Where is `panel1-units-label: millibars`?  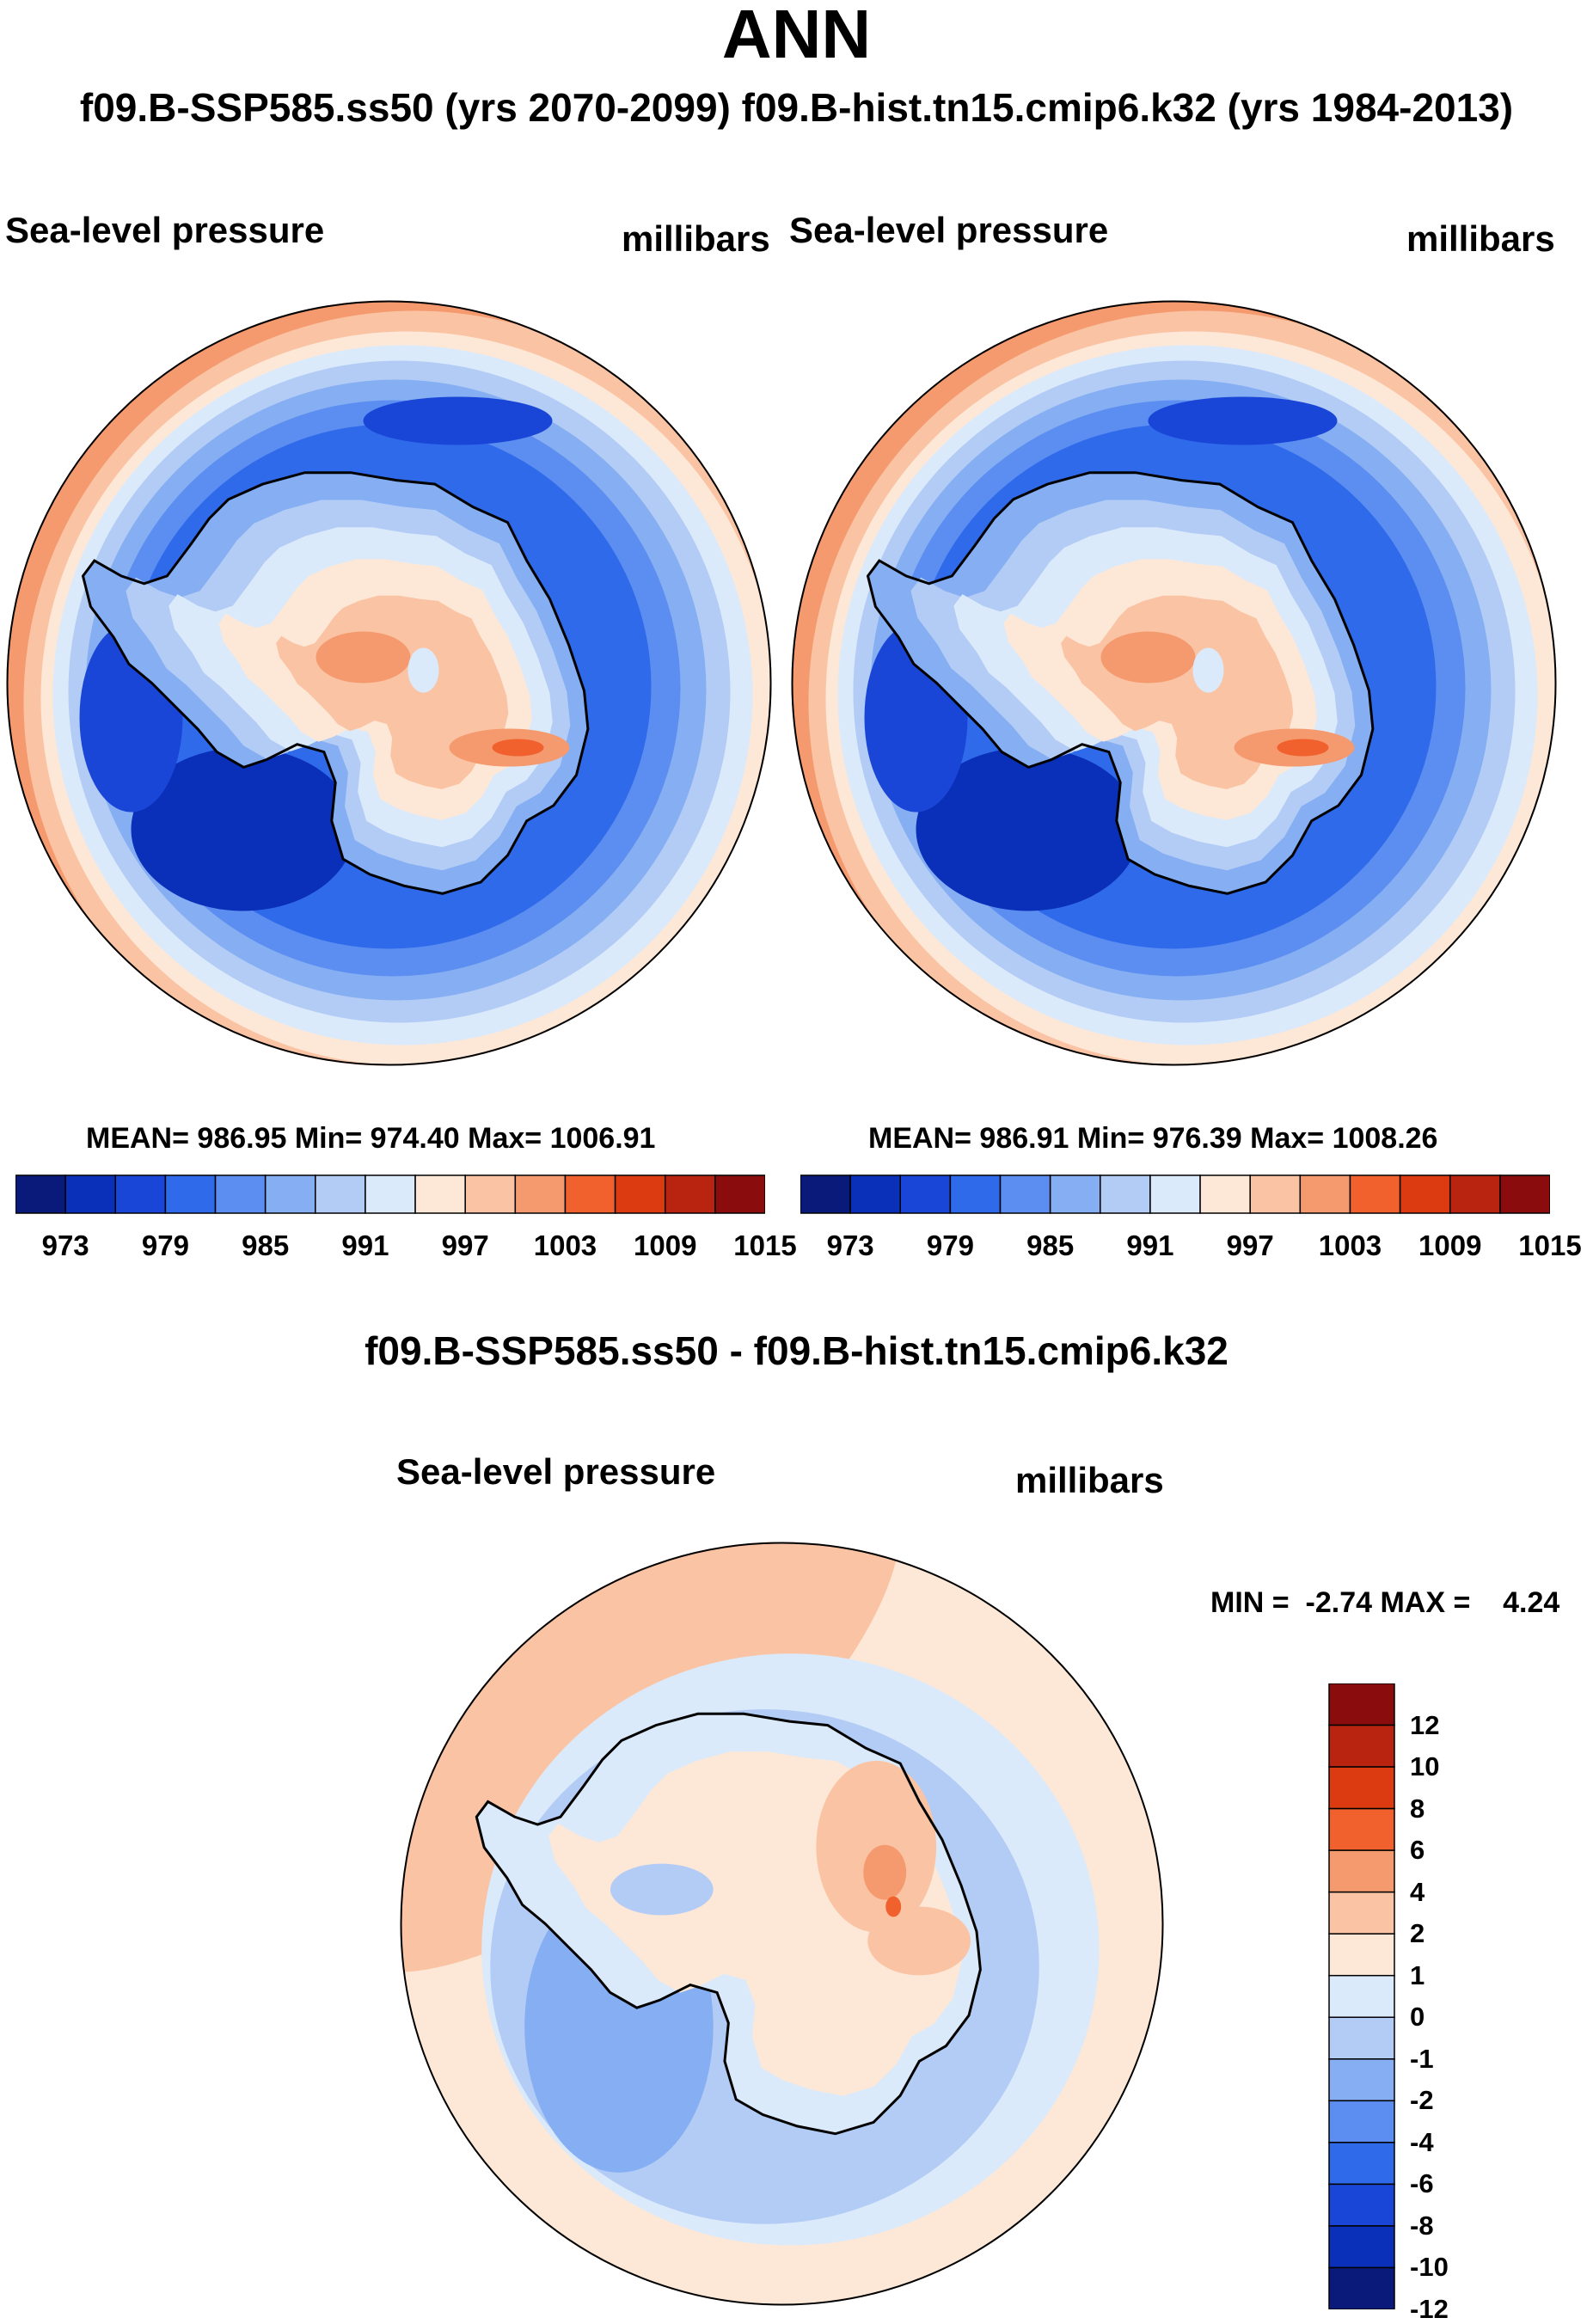
panel1-units-label: millibars is located at coordinates (696, 238).